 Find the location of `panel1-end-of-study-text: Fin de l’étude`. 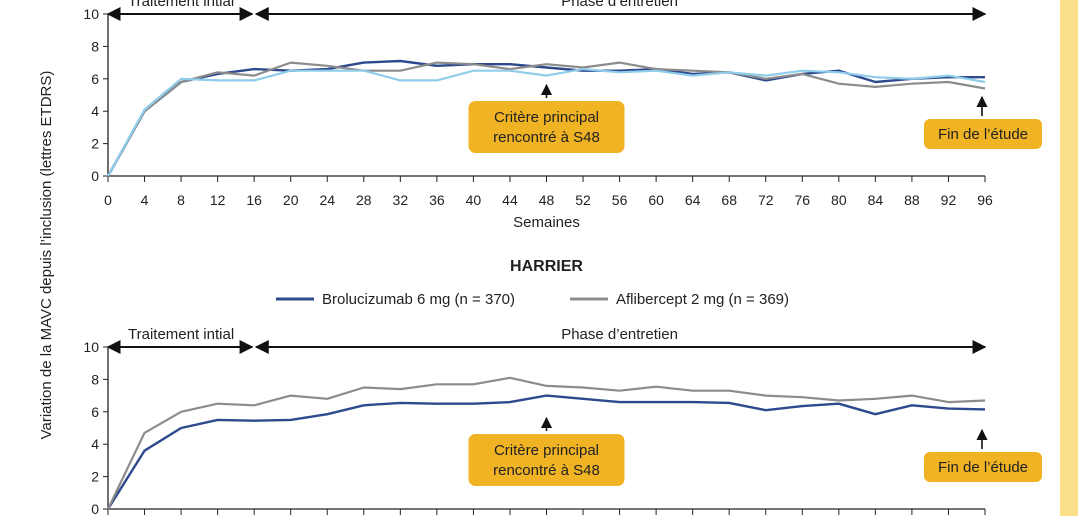

panel1-end-of-study-text: Fin de l’étude is located at coordinates (983, 134).